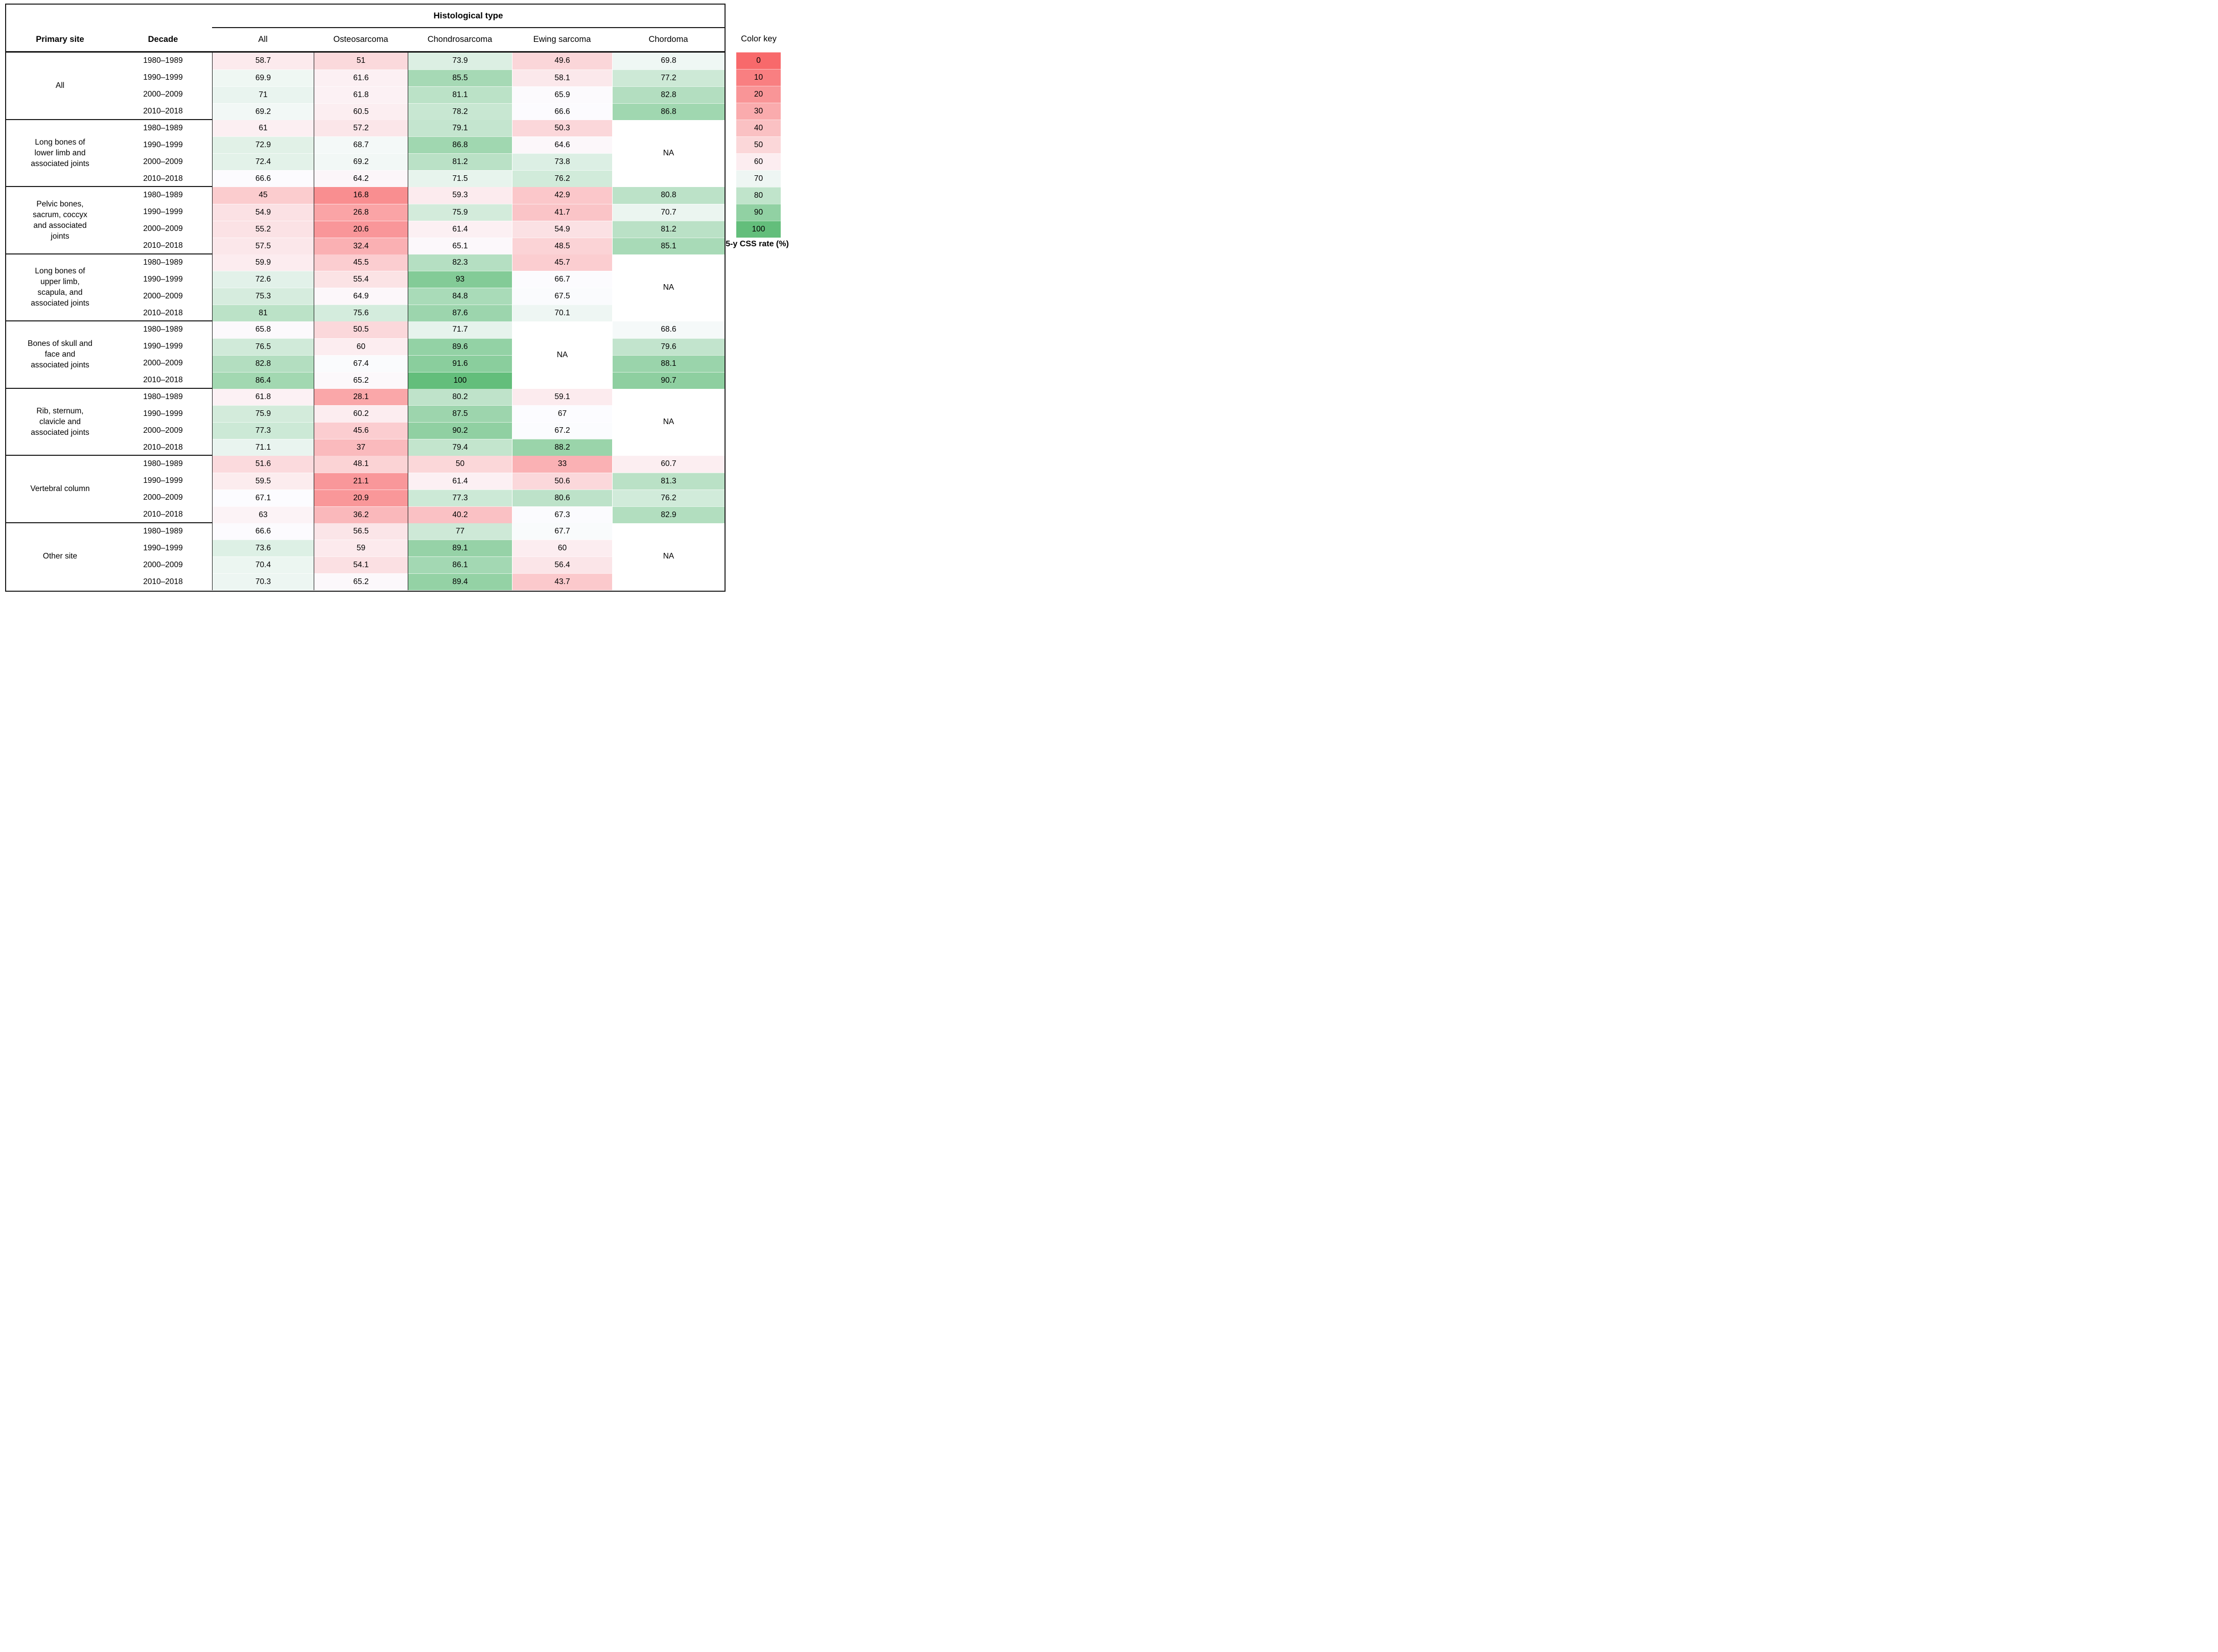 This screenshot has height=1652, width=2218. What do you see at coordinates (759, 39) in the screenshot?
I see `color-key-title: Color key` at bounding box center [759, 39].